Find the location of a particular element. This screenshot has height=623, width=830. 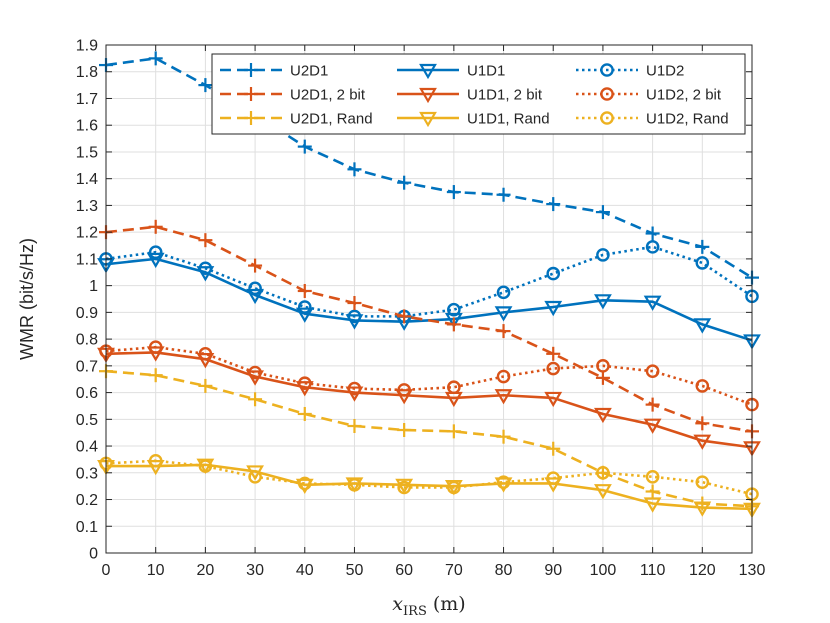

y-tick-label: 0.3 is located at coordinates (87, 473).